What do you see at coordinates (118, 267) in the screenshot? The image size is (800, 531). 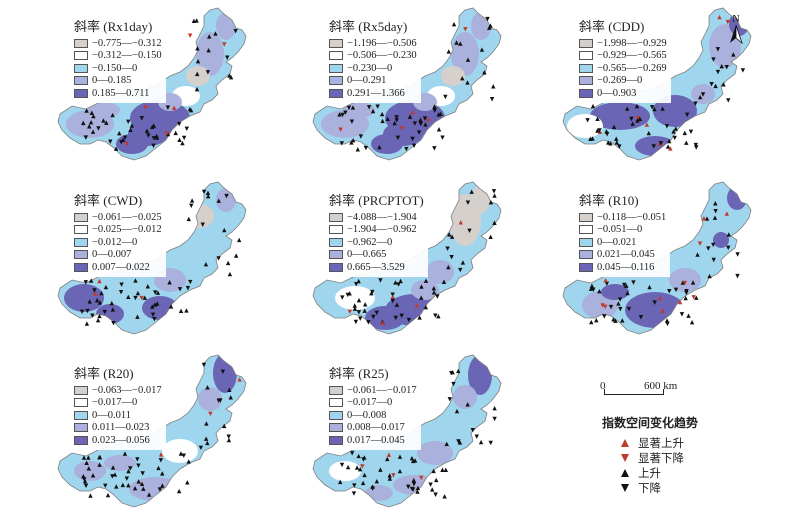 I see `legend-row: 0.007—0.022` at bounding box center [118, 267].